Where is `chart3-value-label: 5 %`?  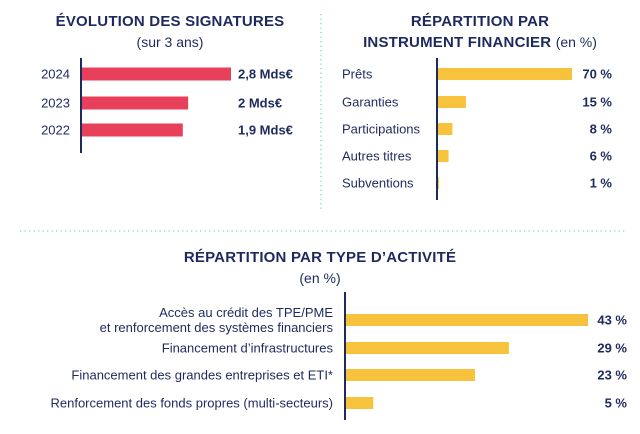
chart3-value-label: 5 % is located at coordinates (616, 403).